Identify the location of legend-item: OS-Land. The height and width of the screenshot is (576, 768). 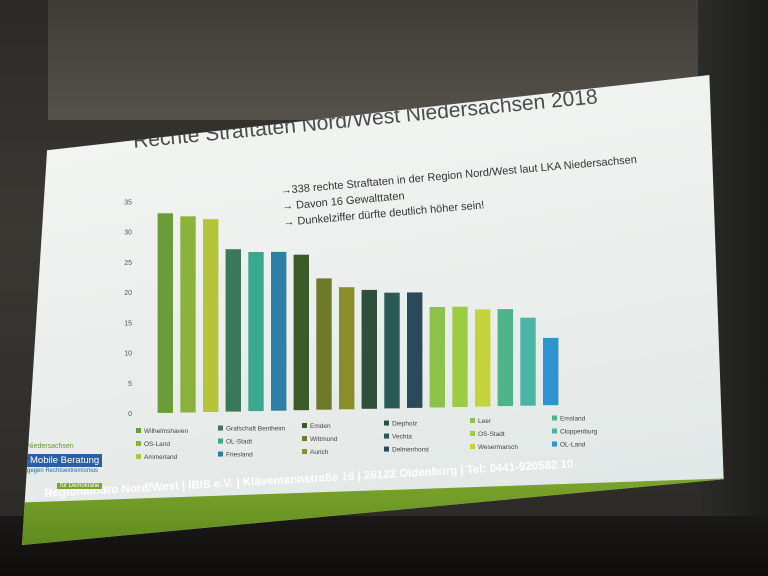
(153, 444).